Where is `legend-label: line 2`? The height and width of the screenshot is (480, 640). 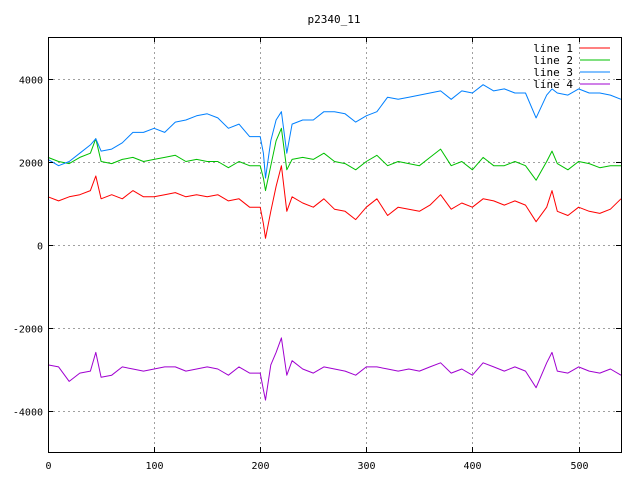 legend-label: line 2 is located at coordinates (553, 60).